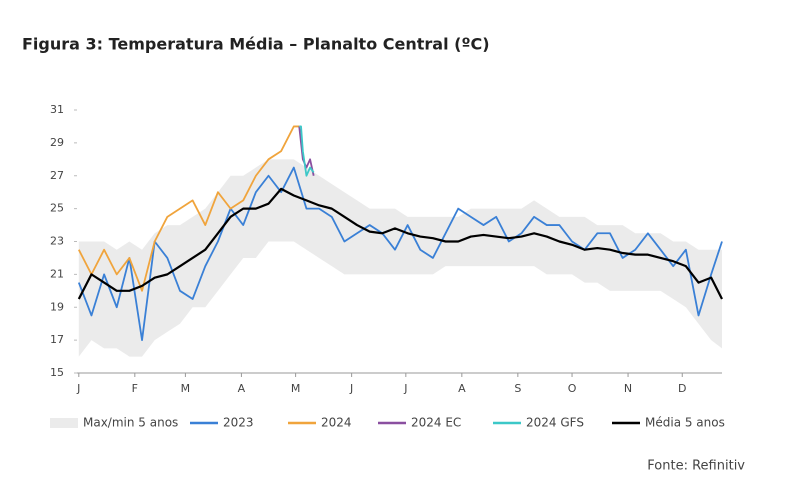 Image resolution: width=790 pixels, height=502 pixels. I want to click on source: Fonte: Refinitiv, so click(696, 466).